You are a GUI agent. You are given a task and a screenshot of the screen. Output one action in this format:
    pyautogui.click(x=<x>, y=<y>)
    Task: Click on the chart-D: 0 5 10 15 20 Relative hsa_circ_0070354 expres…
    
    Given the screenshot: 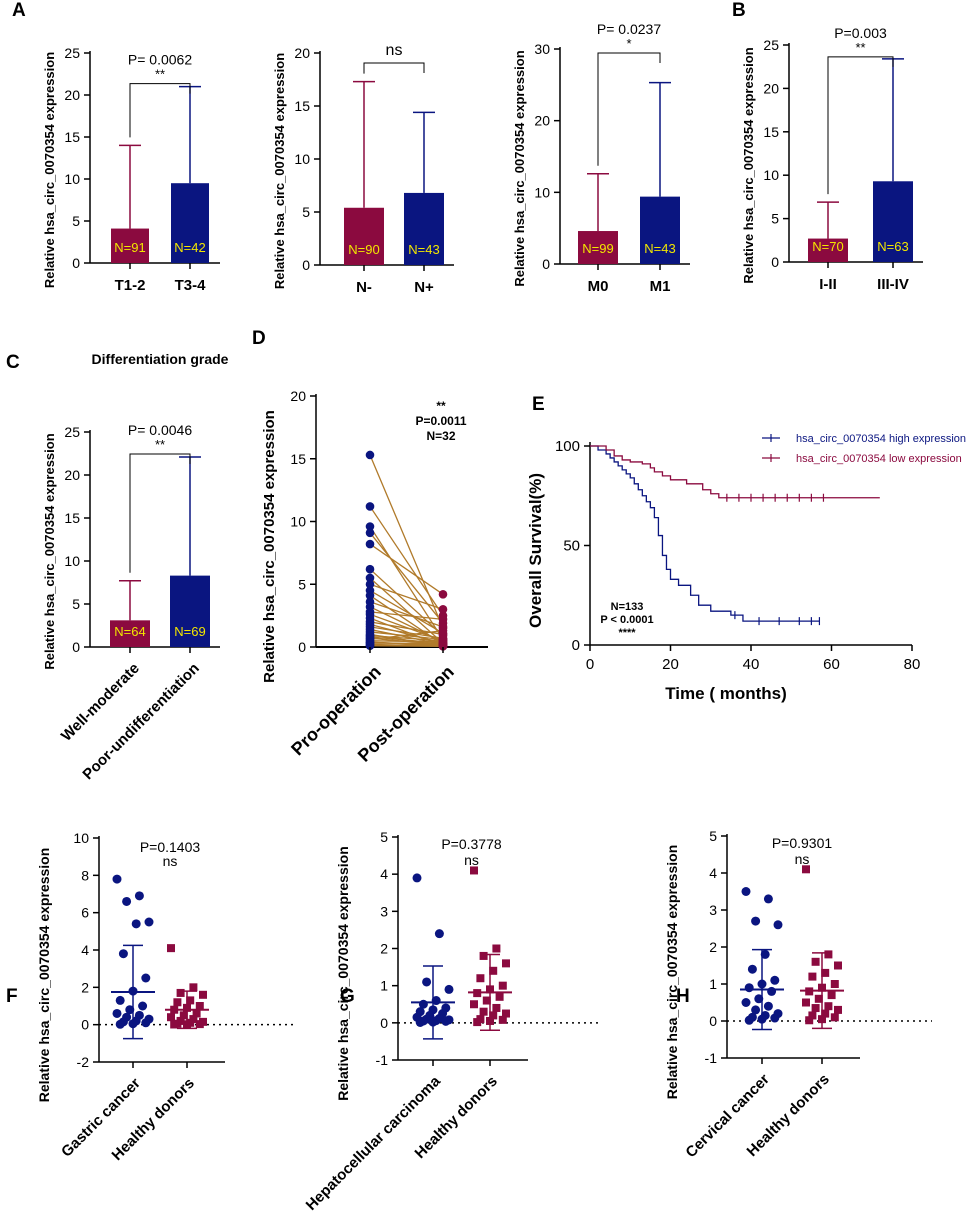 What is the action you would take?
    pyautogui.click(x=374, y=577)
    